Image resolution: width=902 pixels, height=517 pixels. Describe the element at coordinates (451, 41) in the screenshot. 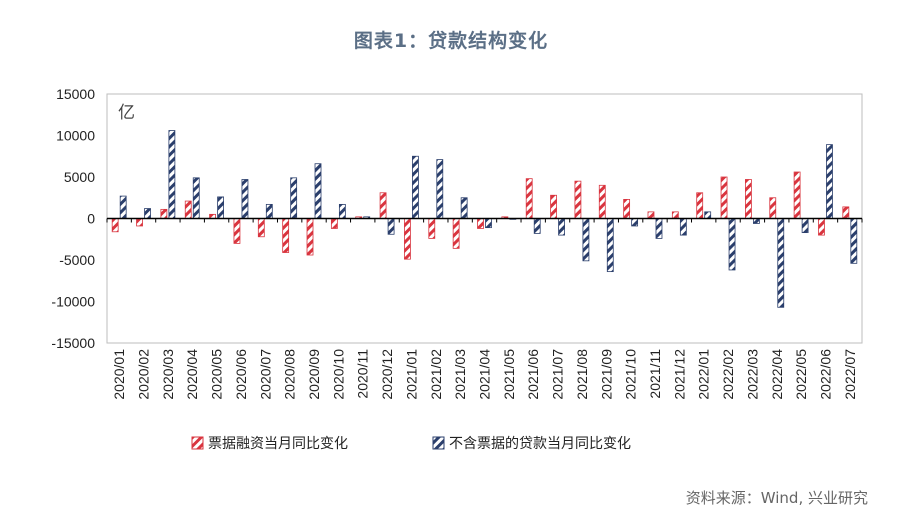

I see `chart-title: 图表1：贷款结构变化` at that location.